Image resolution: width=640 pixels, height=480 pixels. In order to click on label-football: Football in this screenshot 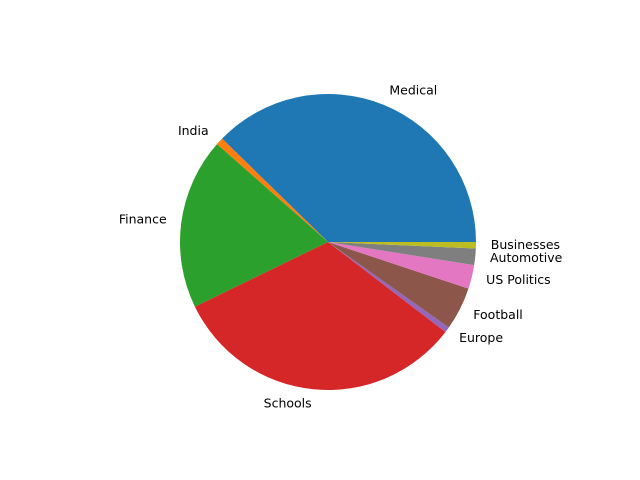, I will do `click(497, 314)`.